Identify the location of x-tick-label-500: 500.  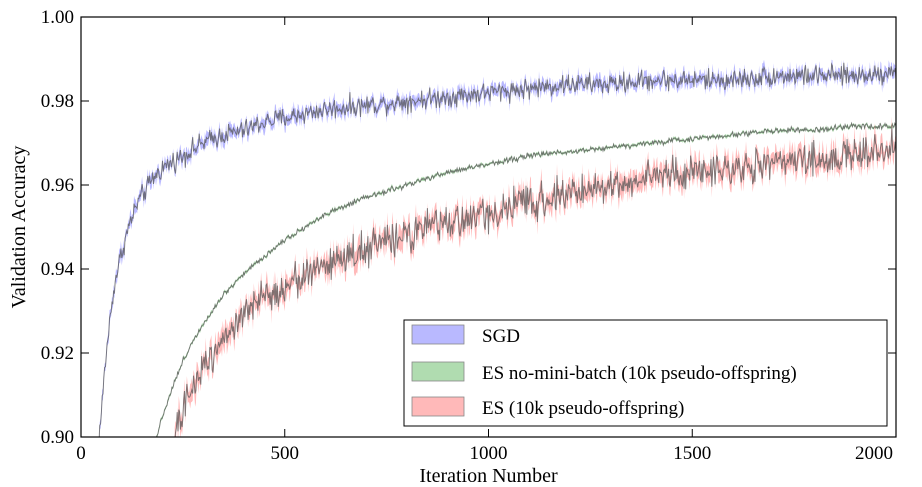
(285, 453).